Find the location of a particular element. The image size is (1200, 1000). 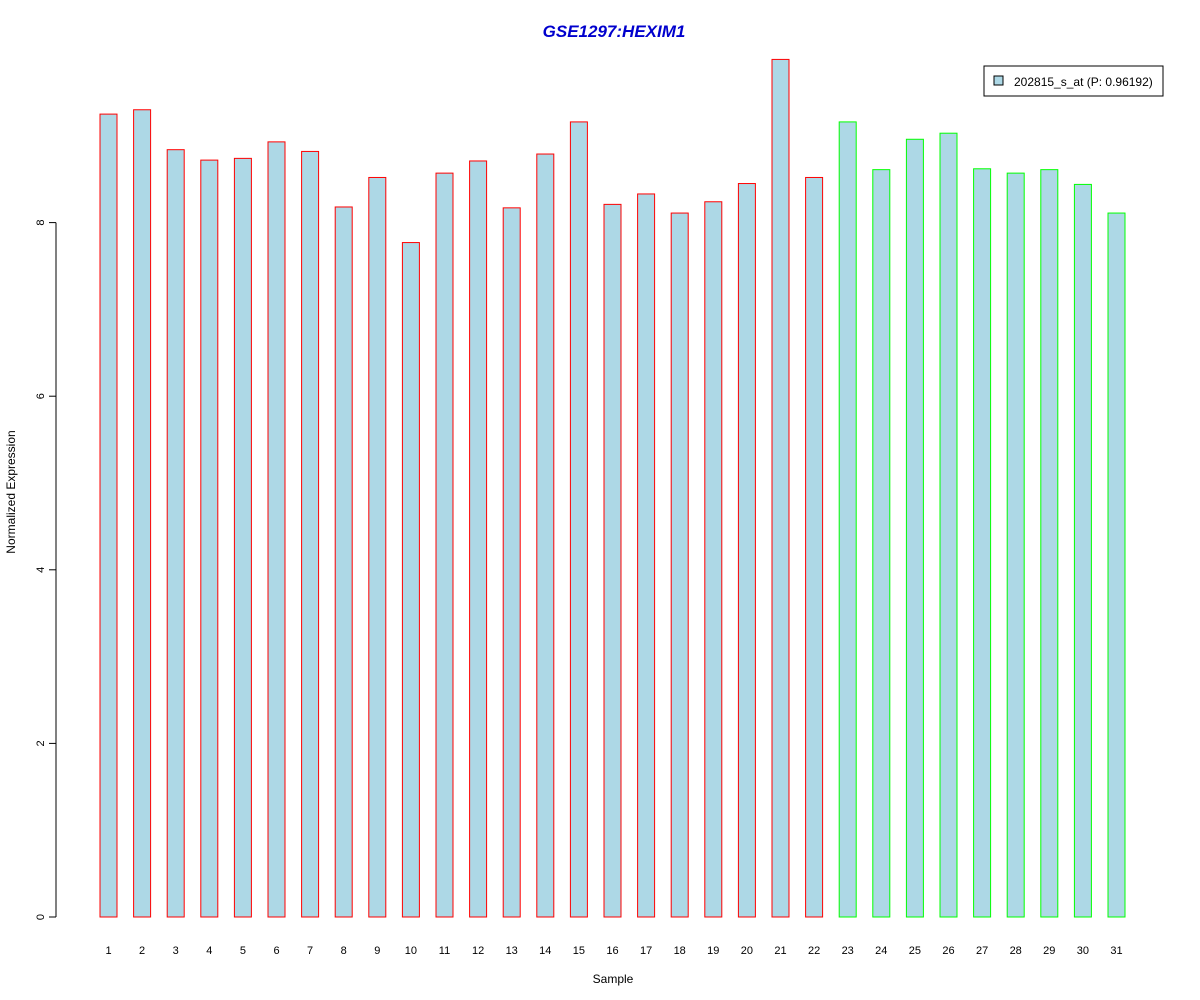

x-tick-label: 11 is located at coordinates (444, 951).